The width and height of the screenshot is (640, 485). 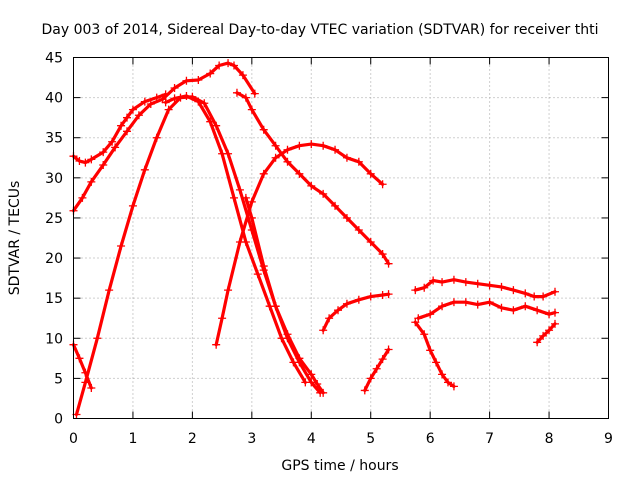 What do you see at coordinates (54, 339) in the screenshot?
I see `y-tick-label: 10` at bounding box center [54, 339].